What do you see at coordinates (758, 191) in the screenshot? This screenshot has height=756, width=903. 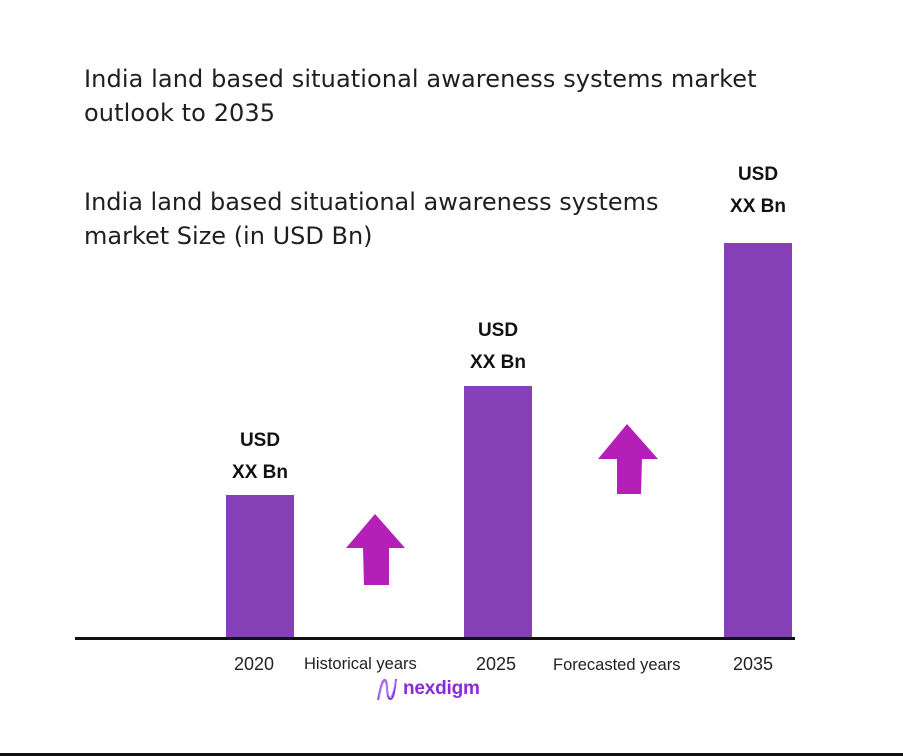 I see `bar-value-label-2035: USD XX Bn` at bounding box center [758, 191].